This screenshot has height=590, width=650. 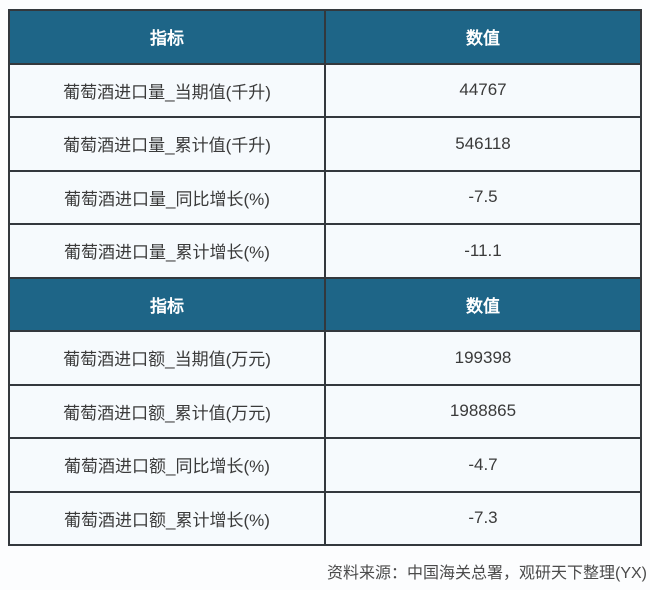 I want to click on indicator-cell: 葡萄酒进口量_累计增长(%), so click(x=167, y=251).